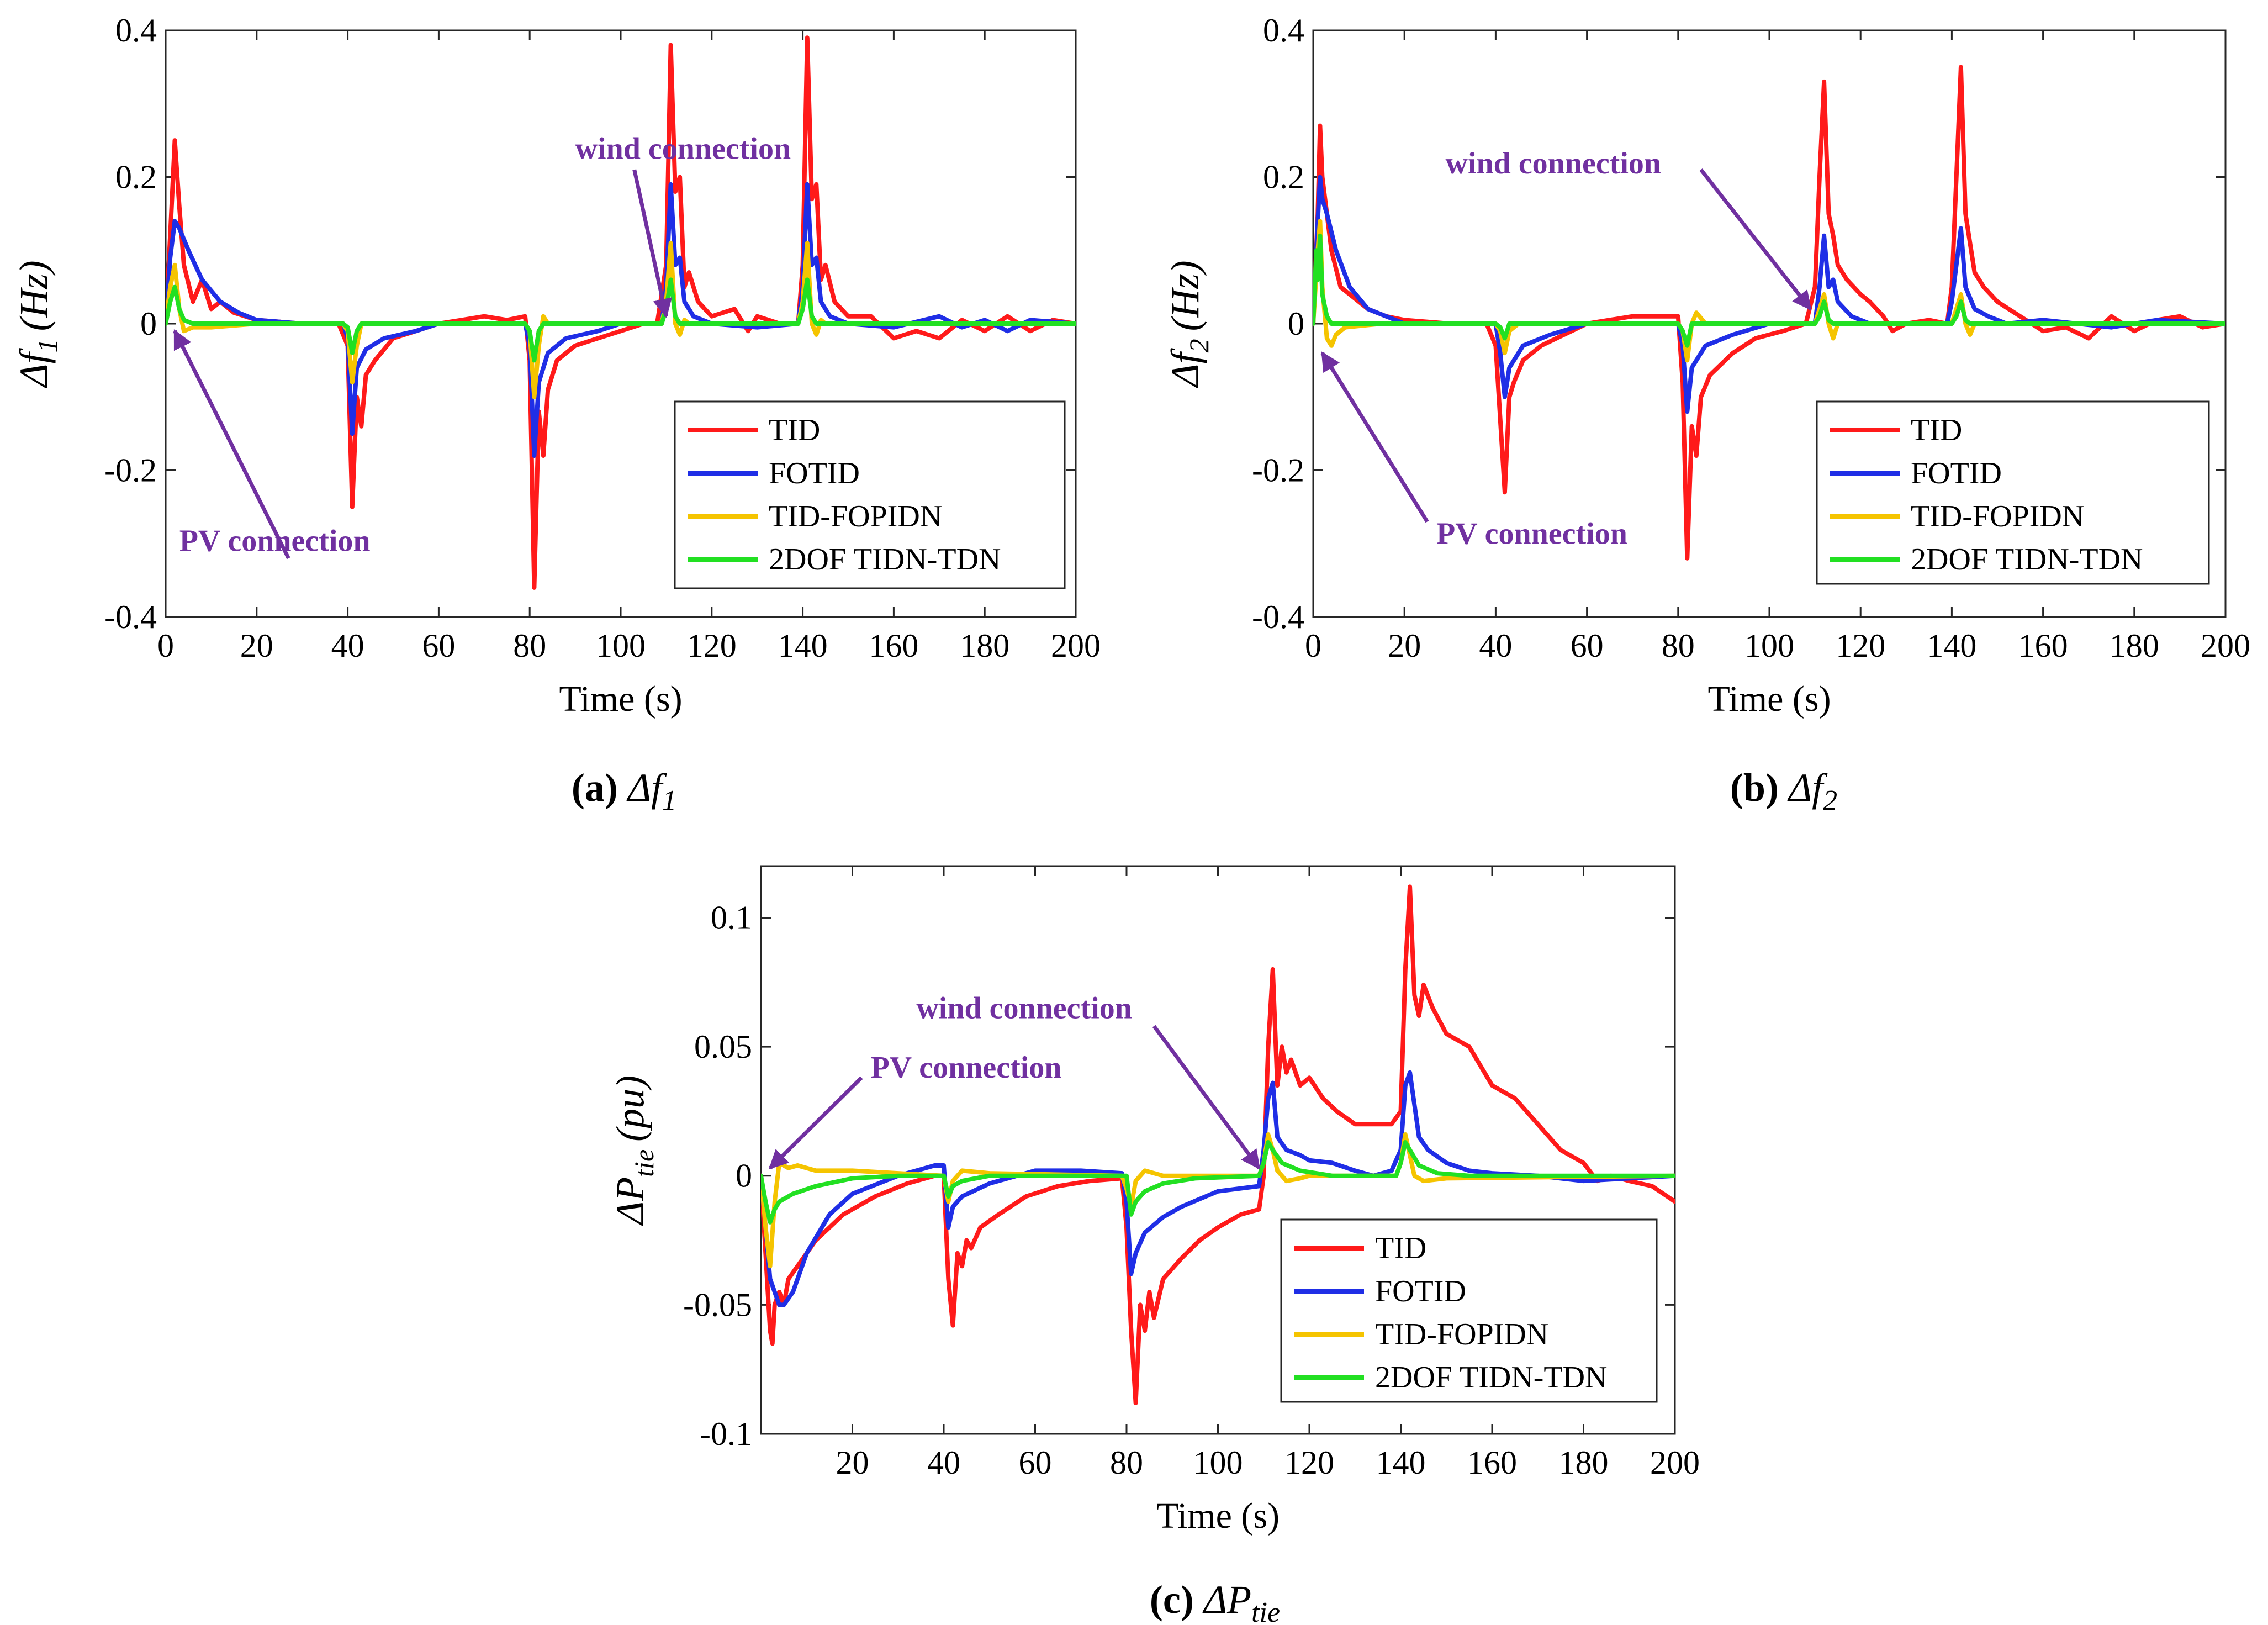  I want to click on y-axis-label-symbol: ΔP, so click(630, 1202).